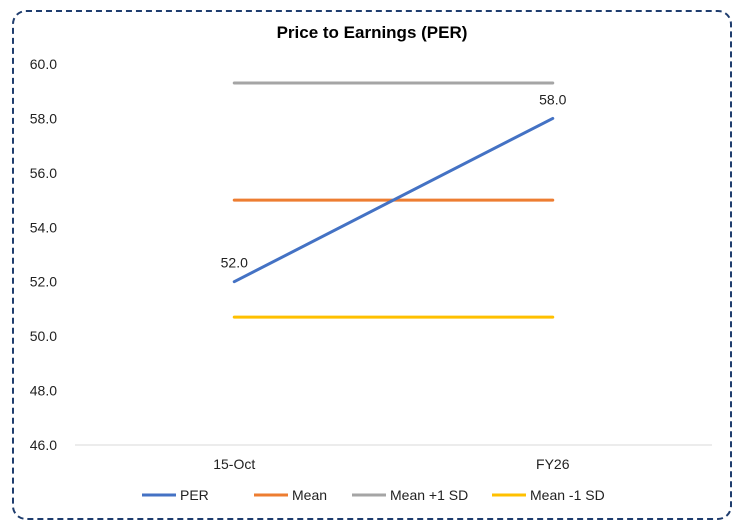  Describe the element at coordinates (43, 254) in the screenshot. I see `y-axis: 46.0 48.0 50.0 52.0 54.0 56.0 58.0 60.0` at that location.